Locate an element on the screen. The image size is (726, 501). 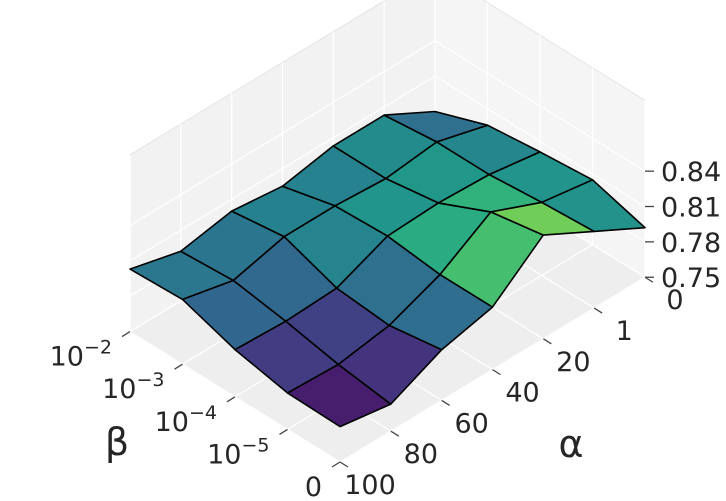
alpha-tick-label: 80 is located at coordinates (421, 454).